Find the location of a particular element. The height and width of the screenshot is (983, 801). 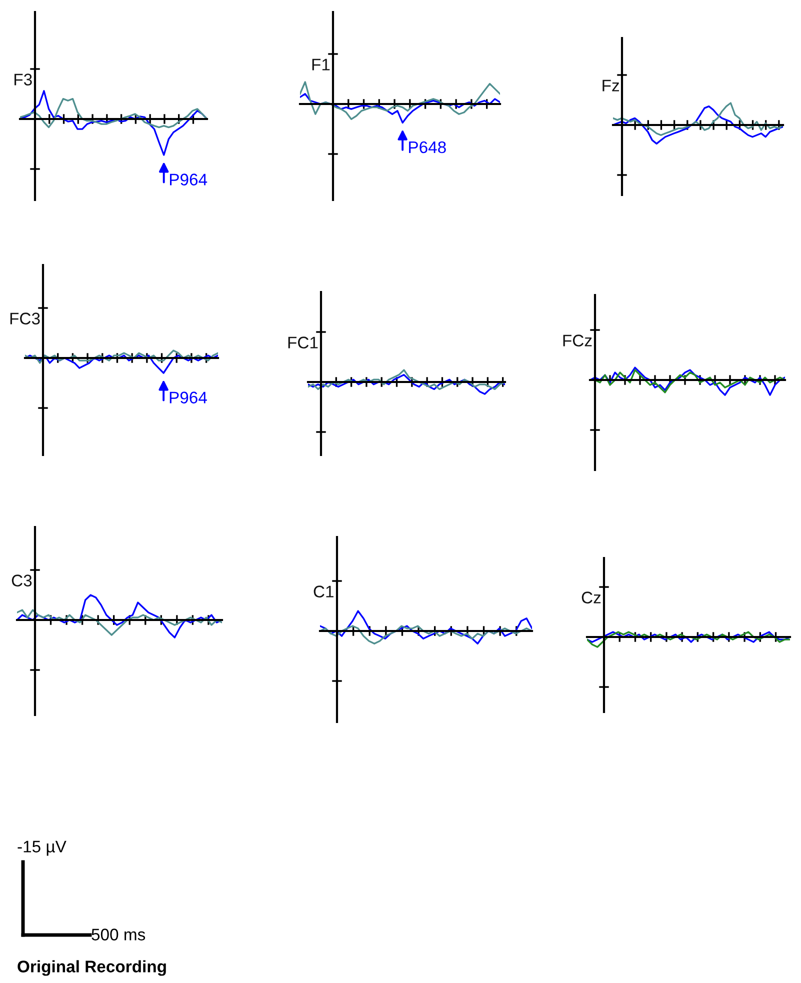

chart-title: C3 is located at coordinates (22, 580).